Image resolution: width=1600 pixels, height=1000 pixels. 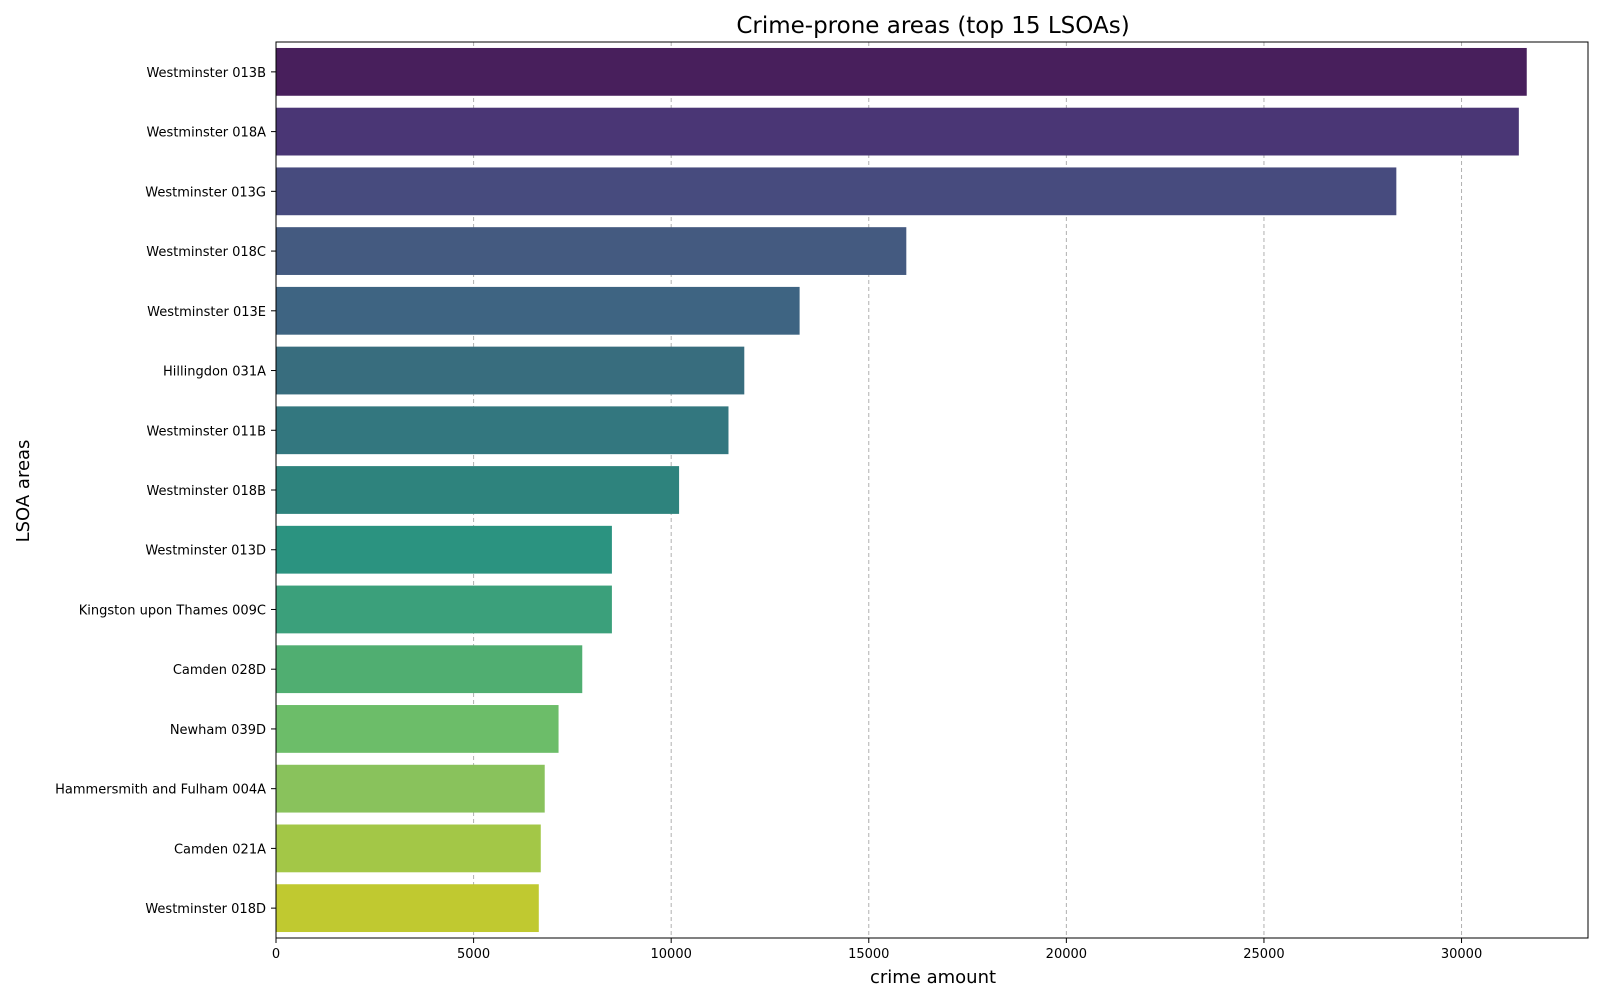 What do you see at coordinates (172, 610) in the screenshot?
I see `y-tick-label: Kingston upon Thames 009C` at bounding box center [172, 610].